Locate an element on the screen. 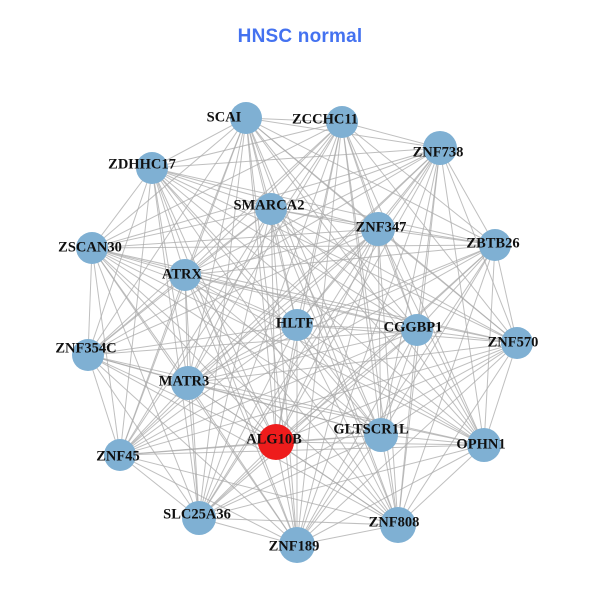  graph-node-matr3 is located at coordinates (188, 383).